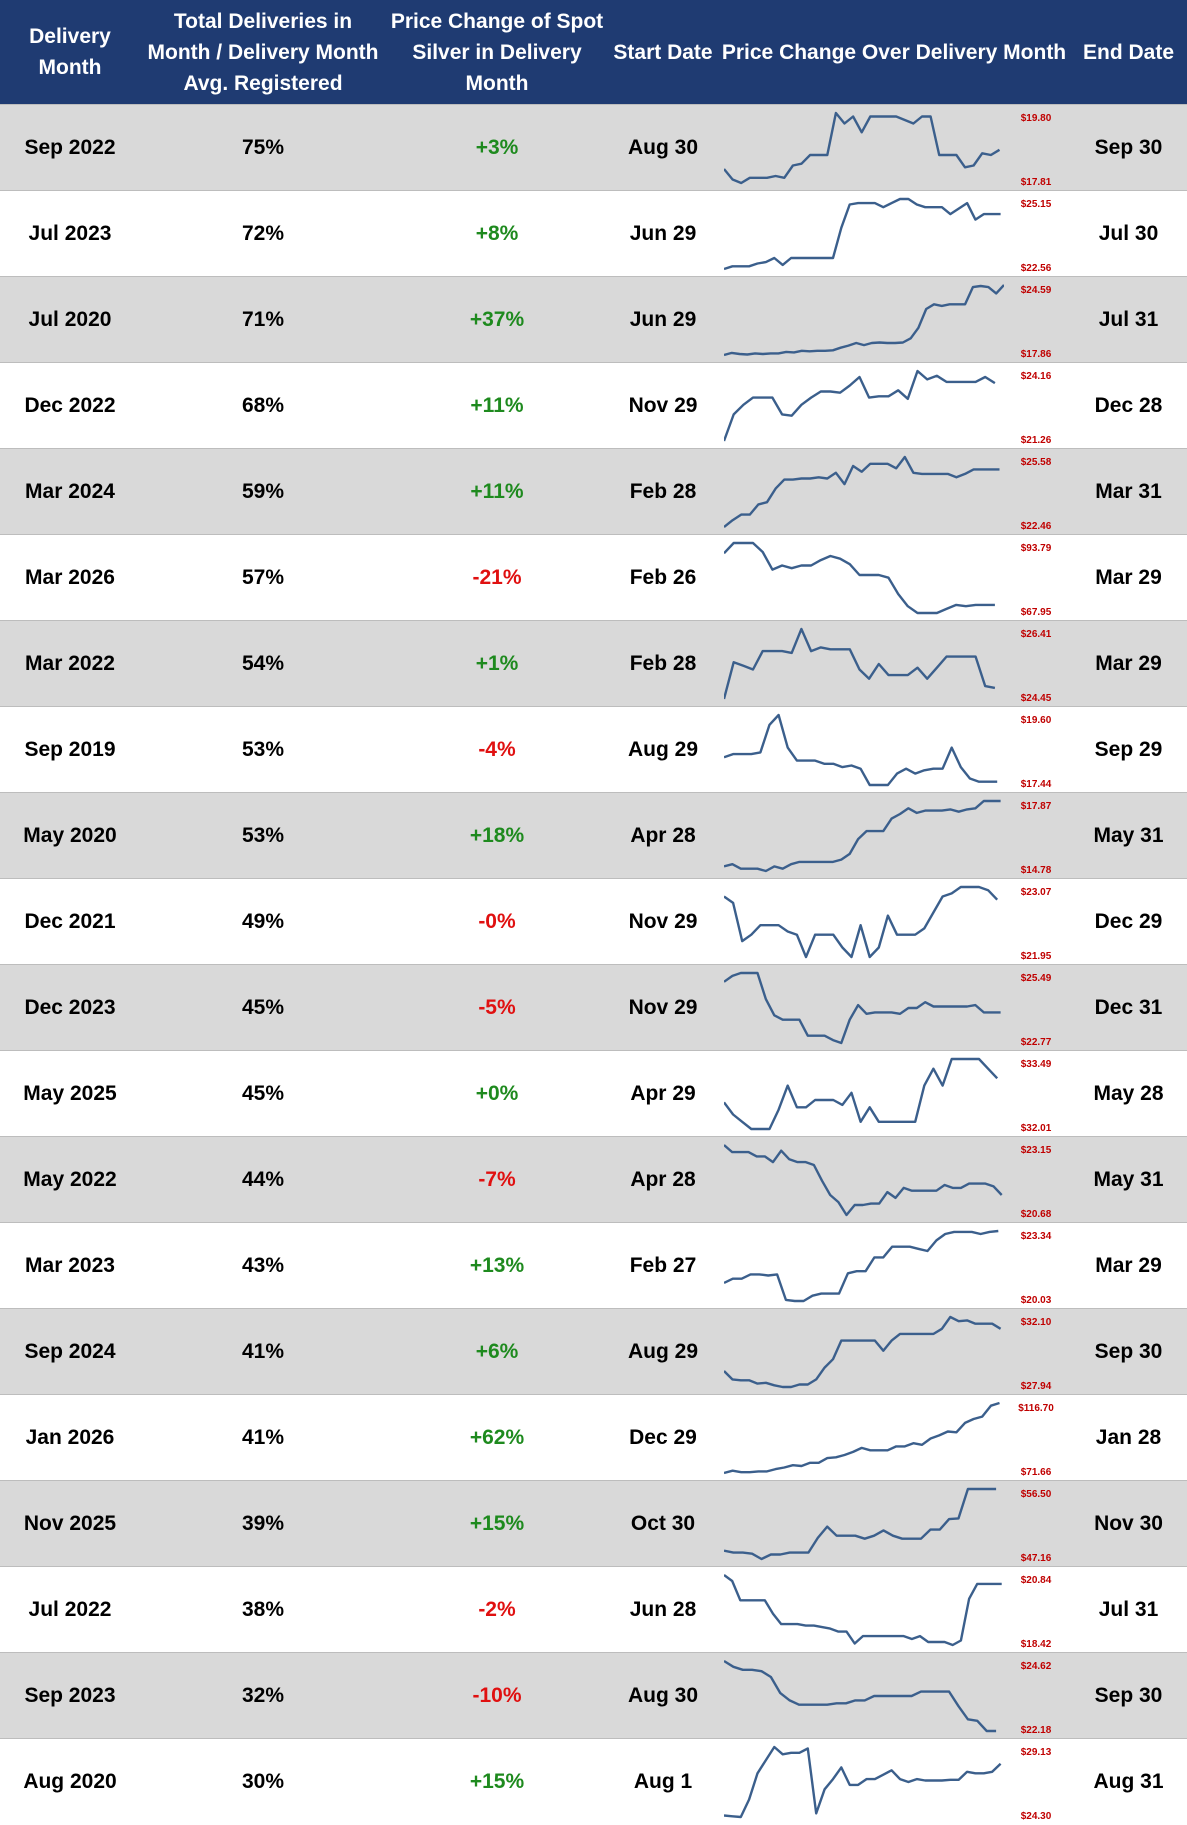 The width and height of the screenshot is (1187, 1825). Describe the element at coordinates (593, 1523) in the screenshot. I see `table-row: Nov 2025 39% +15% Oct 30 Nov 30 $56.50 $47.16` at that location.